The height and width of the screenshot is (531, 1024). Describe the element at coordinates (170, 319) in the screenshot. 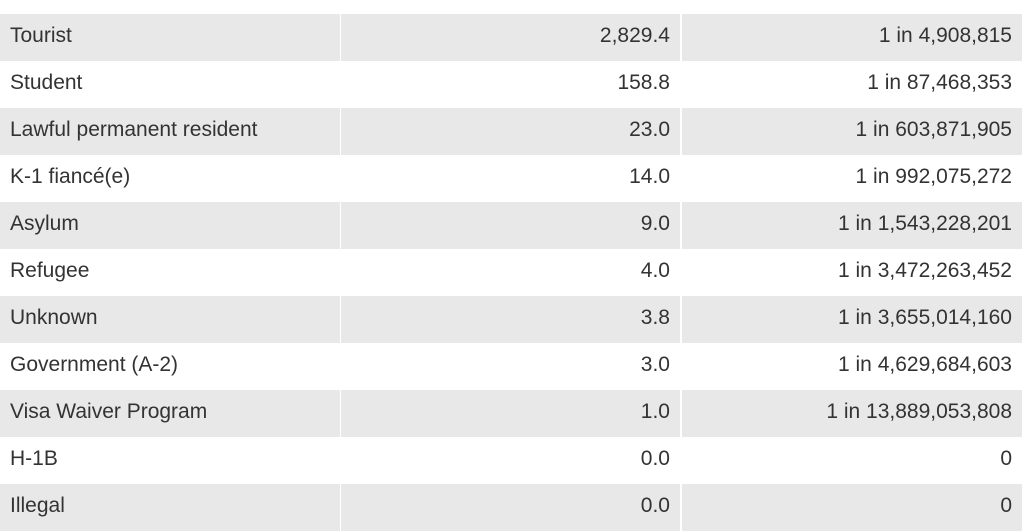

I see `table-cell: Unknown` at that location.